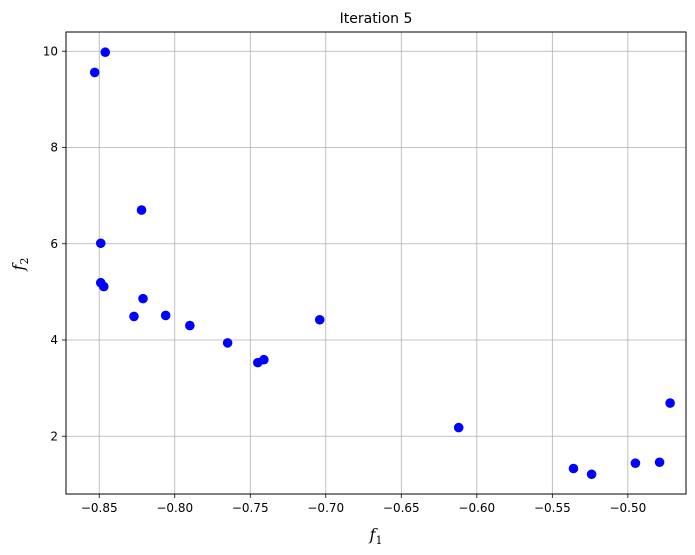  I want to click on x-tick-label: −0.50, so click(627, 508).